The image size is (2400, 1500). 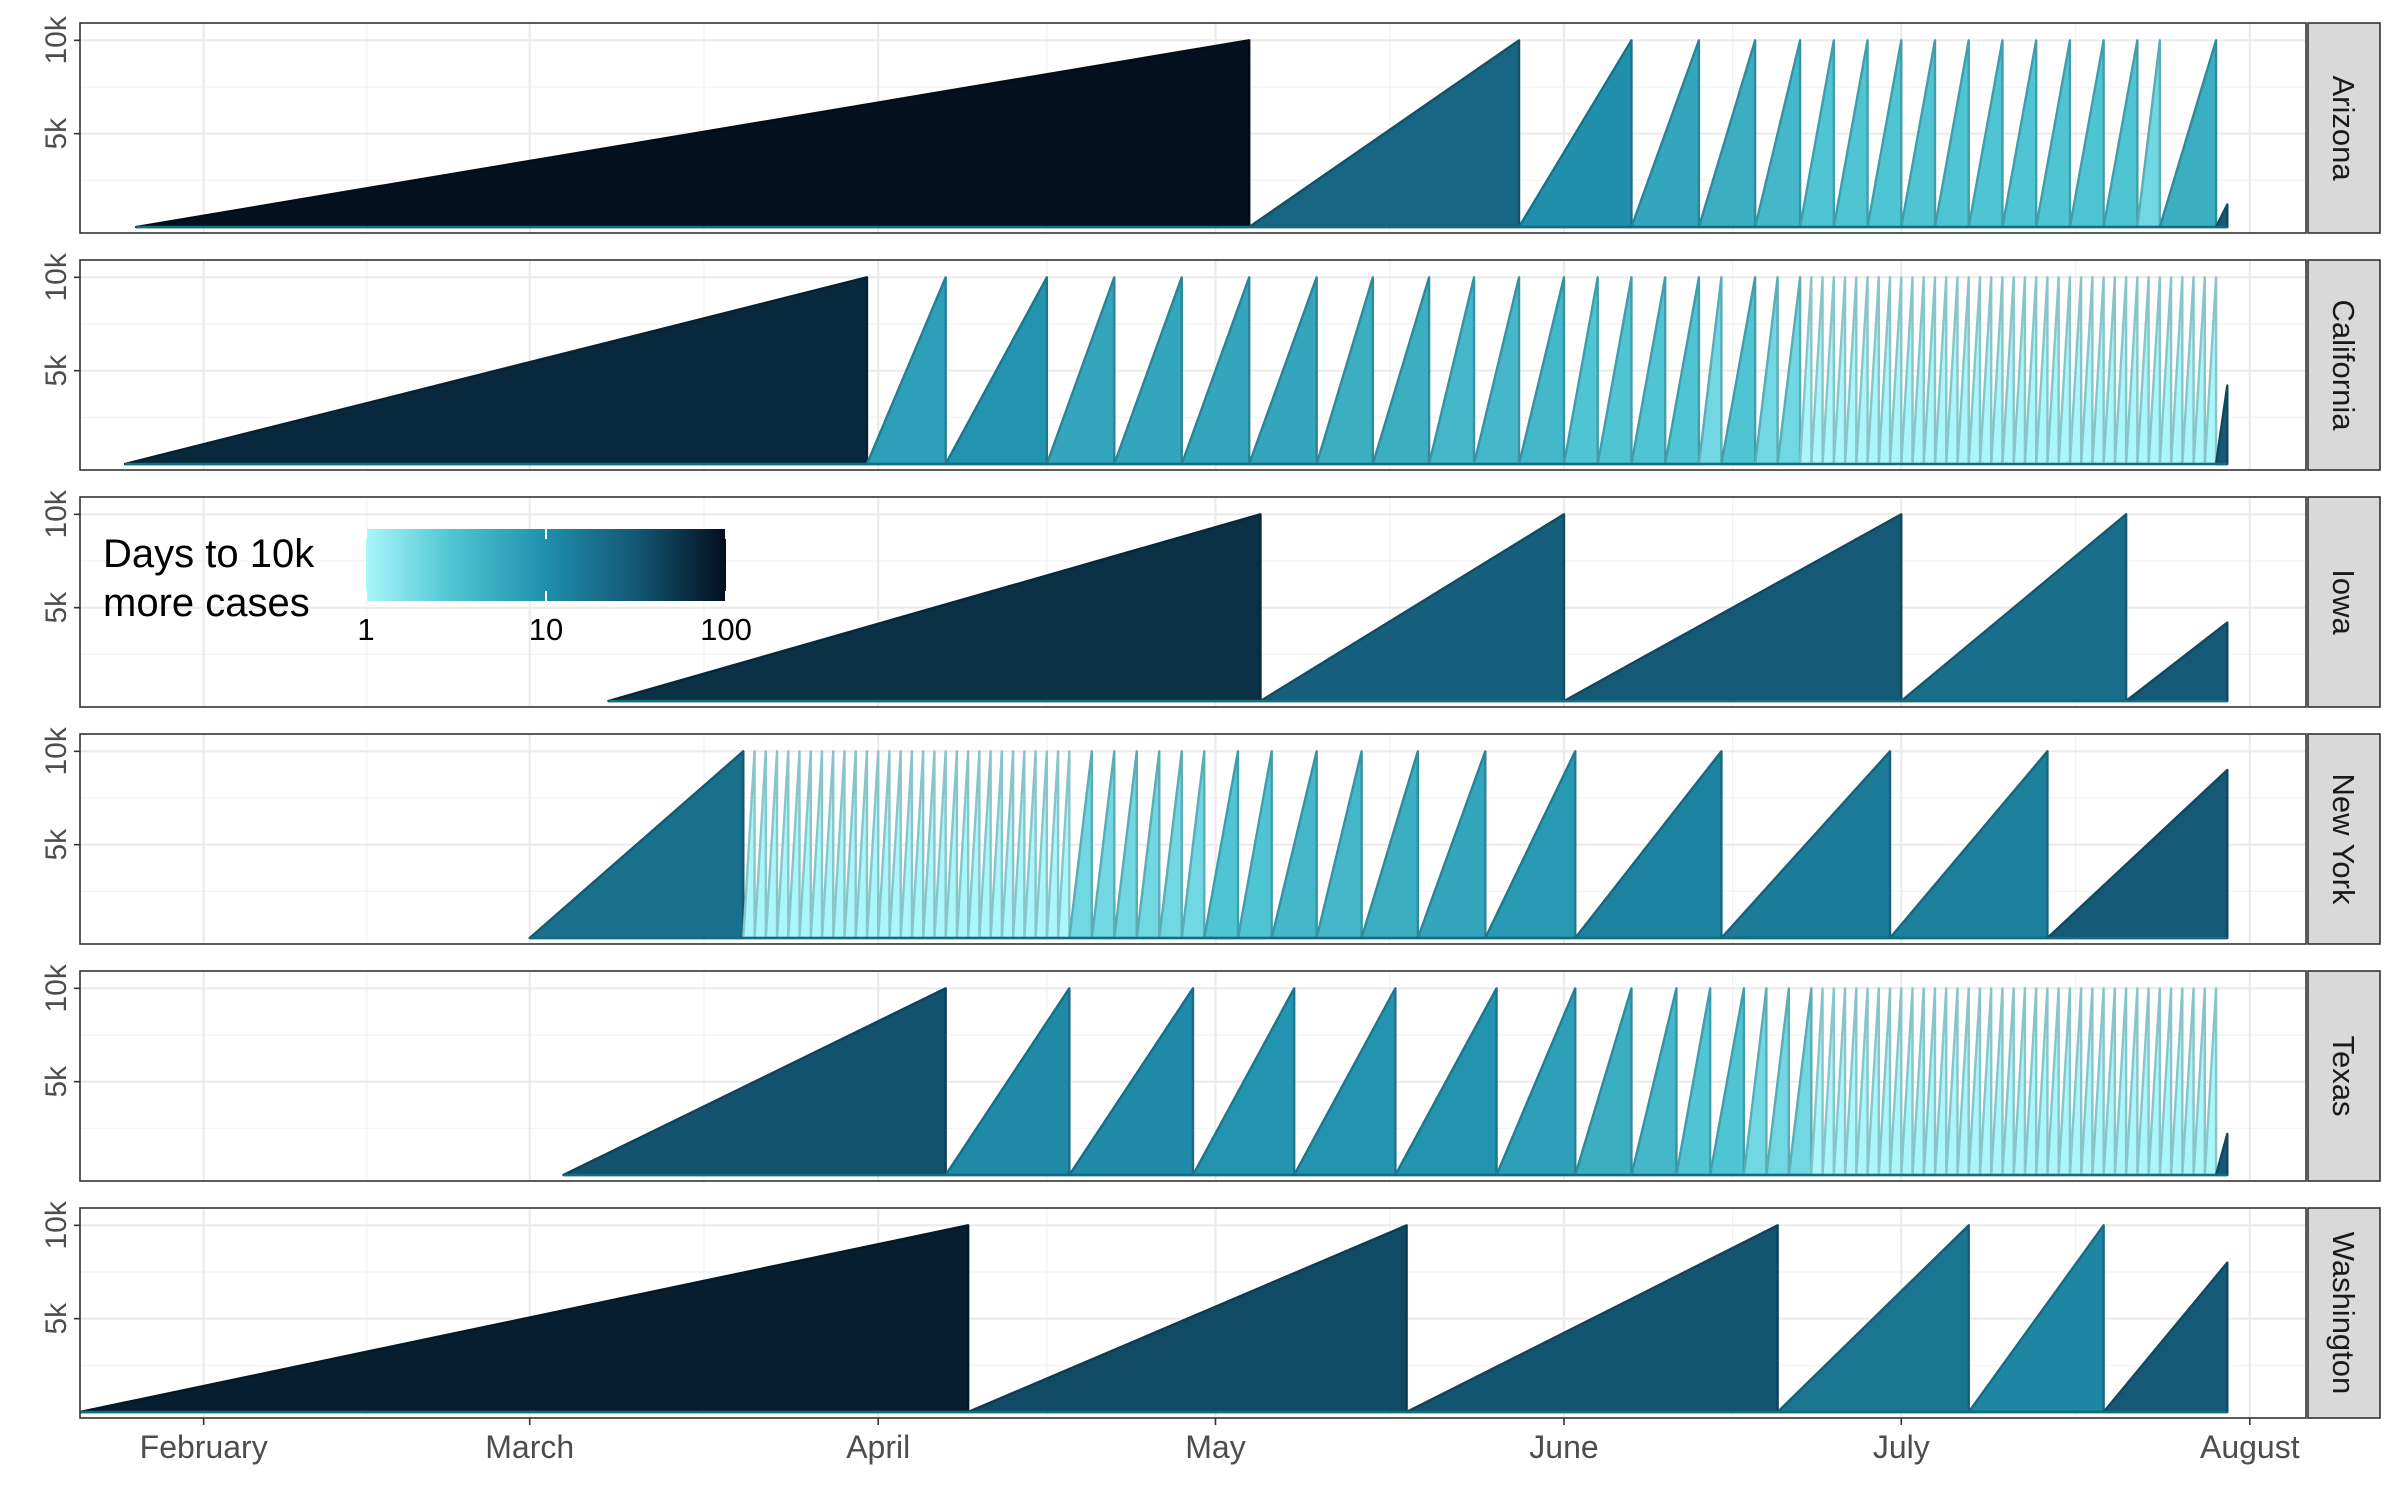 I want to click on panel-arizona: 5k 10k Arizona, so click(x=1210, y=124).